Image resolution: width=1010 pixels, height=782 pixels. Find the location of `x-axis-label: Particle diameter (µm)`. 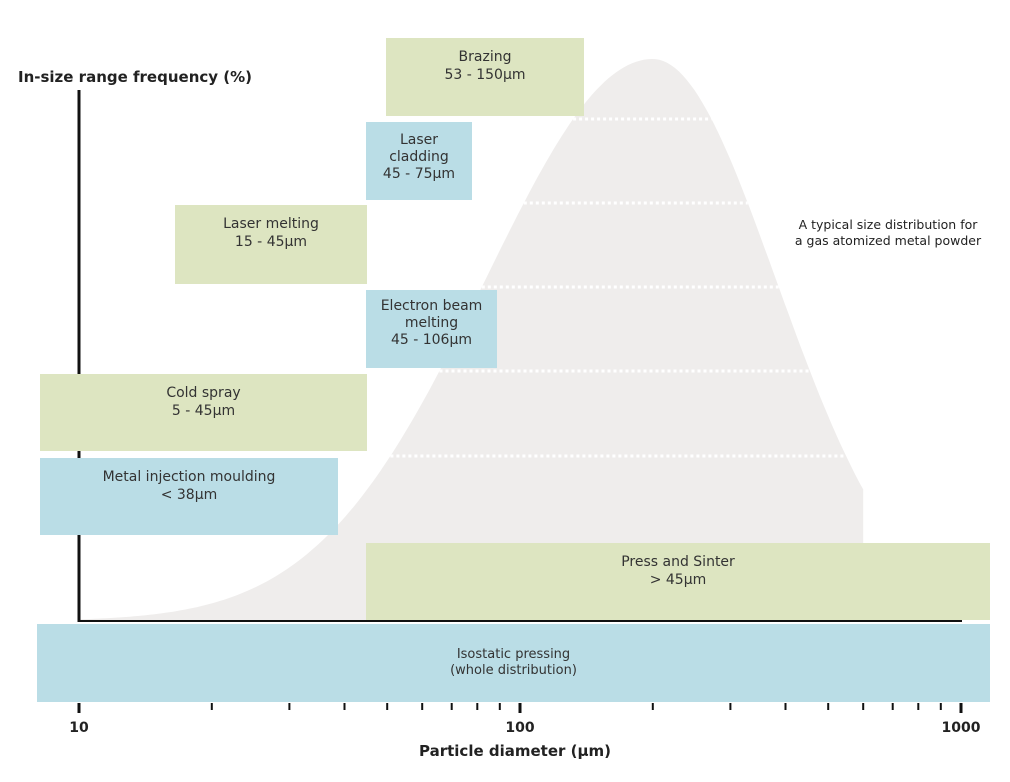

x-axis-label: Particle diameter (µm) is located at coordinates (515, 751).